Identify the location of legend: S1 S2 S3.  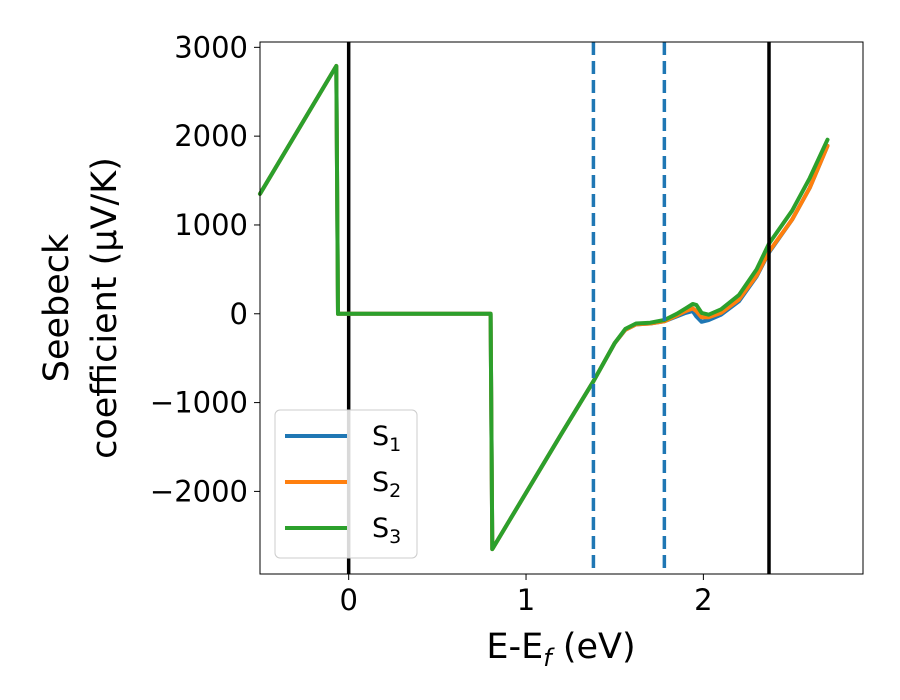
(346, 484).